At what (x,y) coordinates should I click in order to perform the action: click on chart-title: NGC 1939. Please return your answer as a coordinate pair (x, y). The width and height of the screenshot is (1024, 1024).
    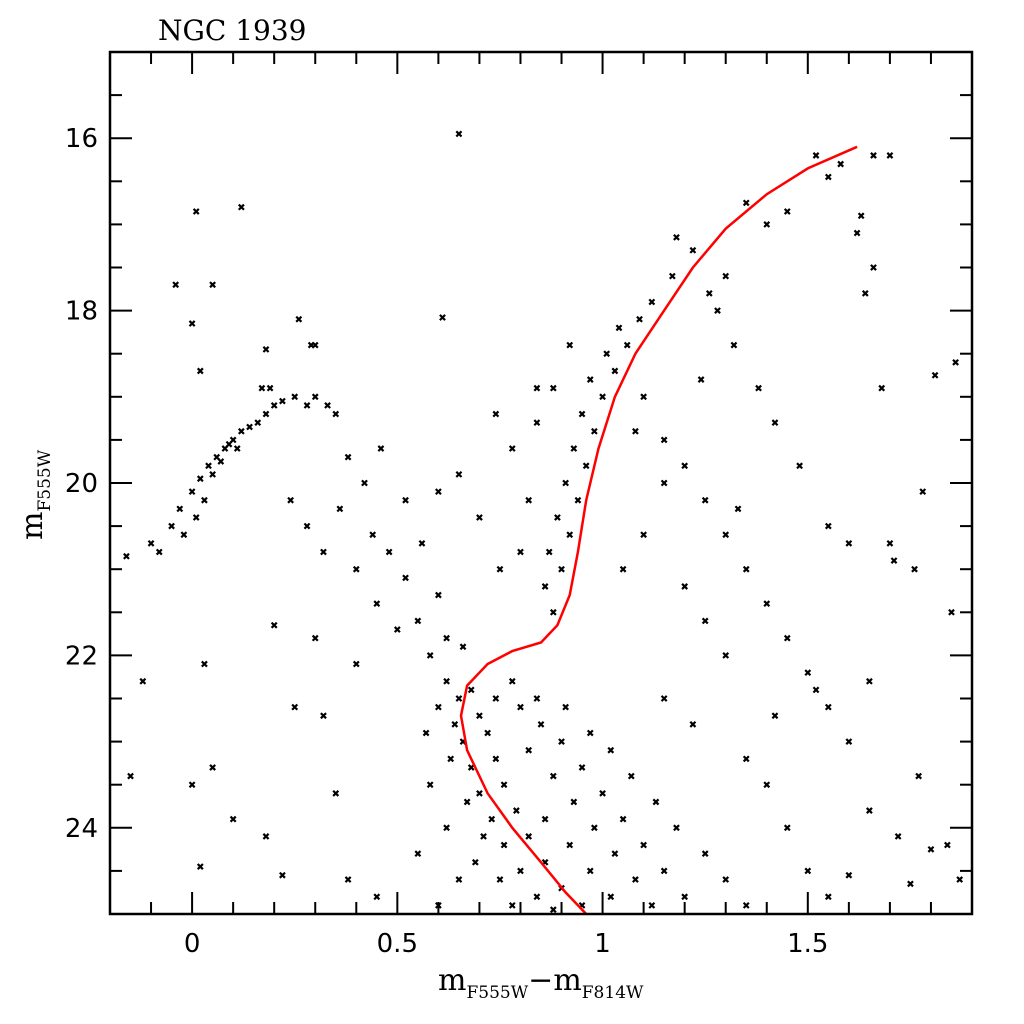
    Looking at the image, I should click on (232, 30).